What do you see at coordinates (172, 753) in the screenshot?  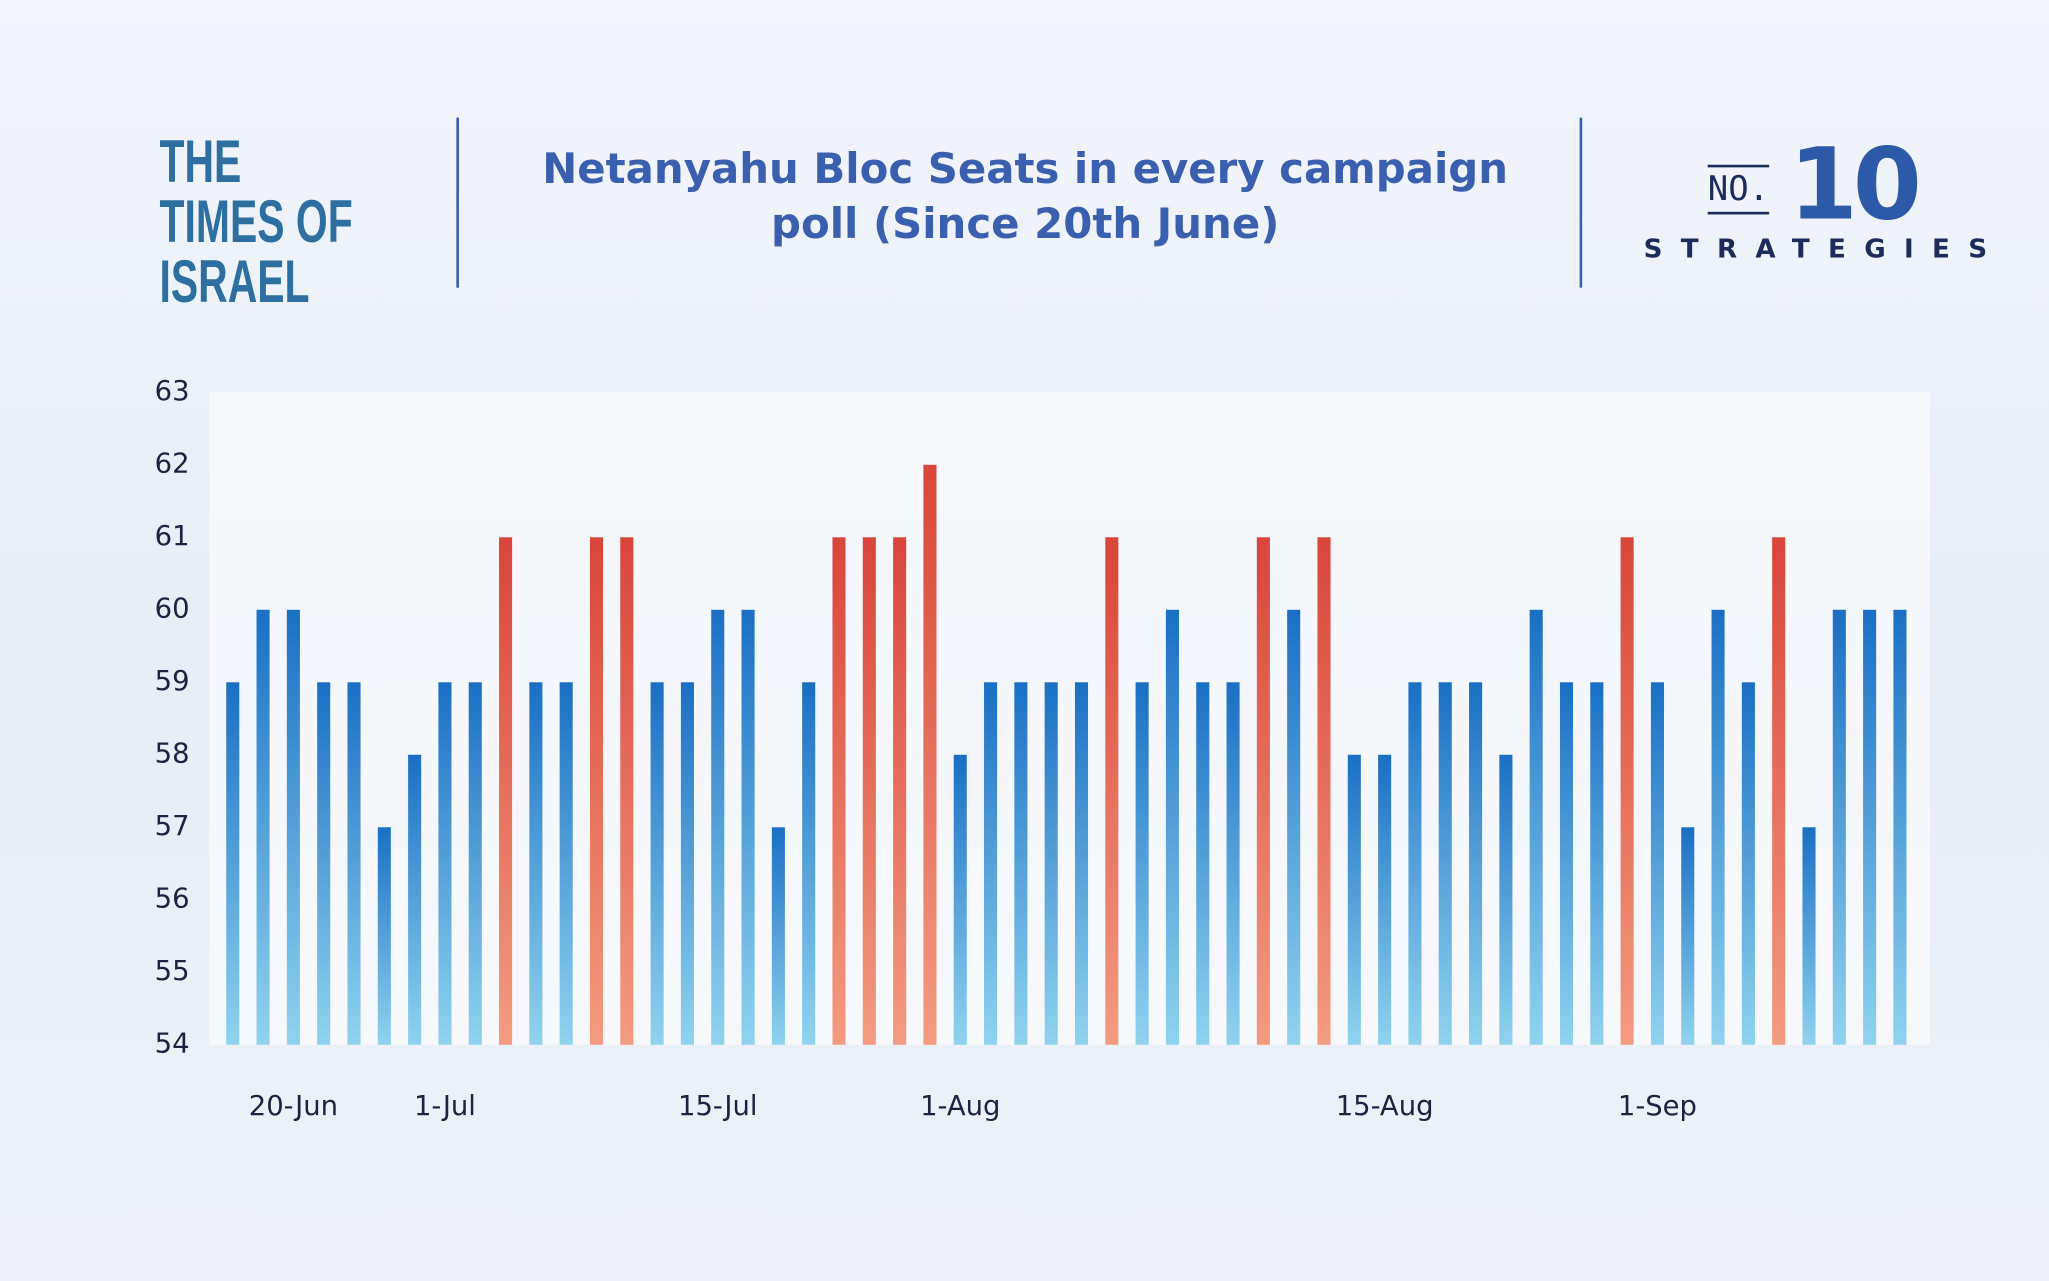 I see `y-tick-label: 58` at bounding box center [172, 753].